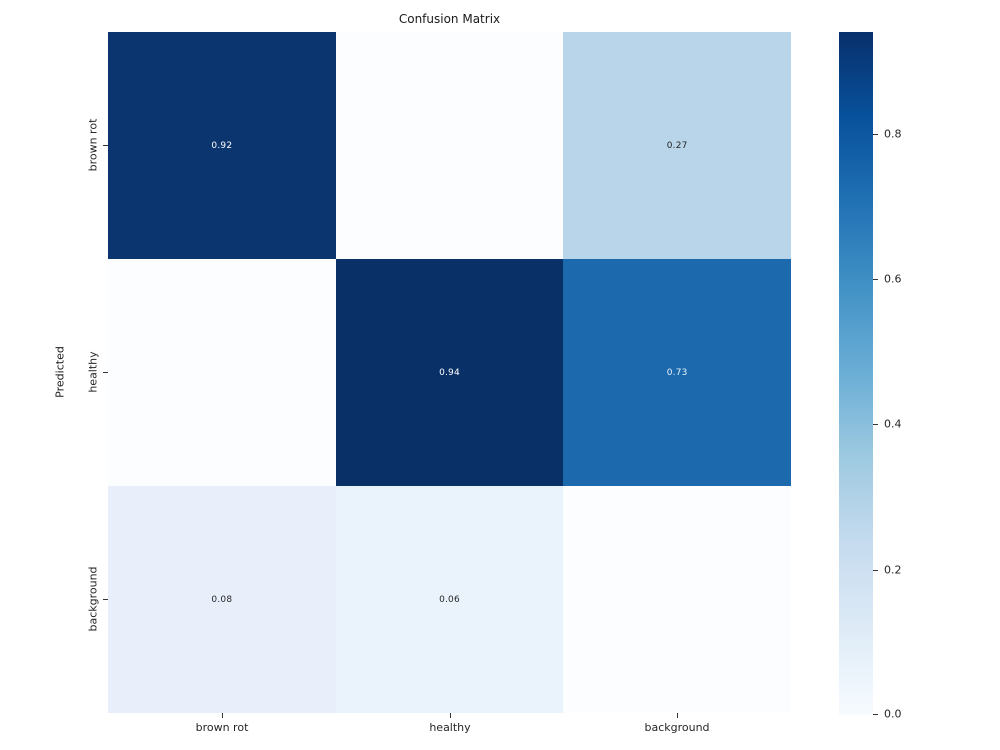  What do you see at coordinates (93, 145) in the screenshot?
I see `y-tick-label-brown-rot: brown rot` at bounding box center [93, 145].